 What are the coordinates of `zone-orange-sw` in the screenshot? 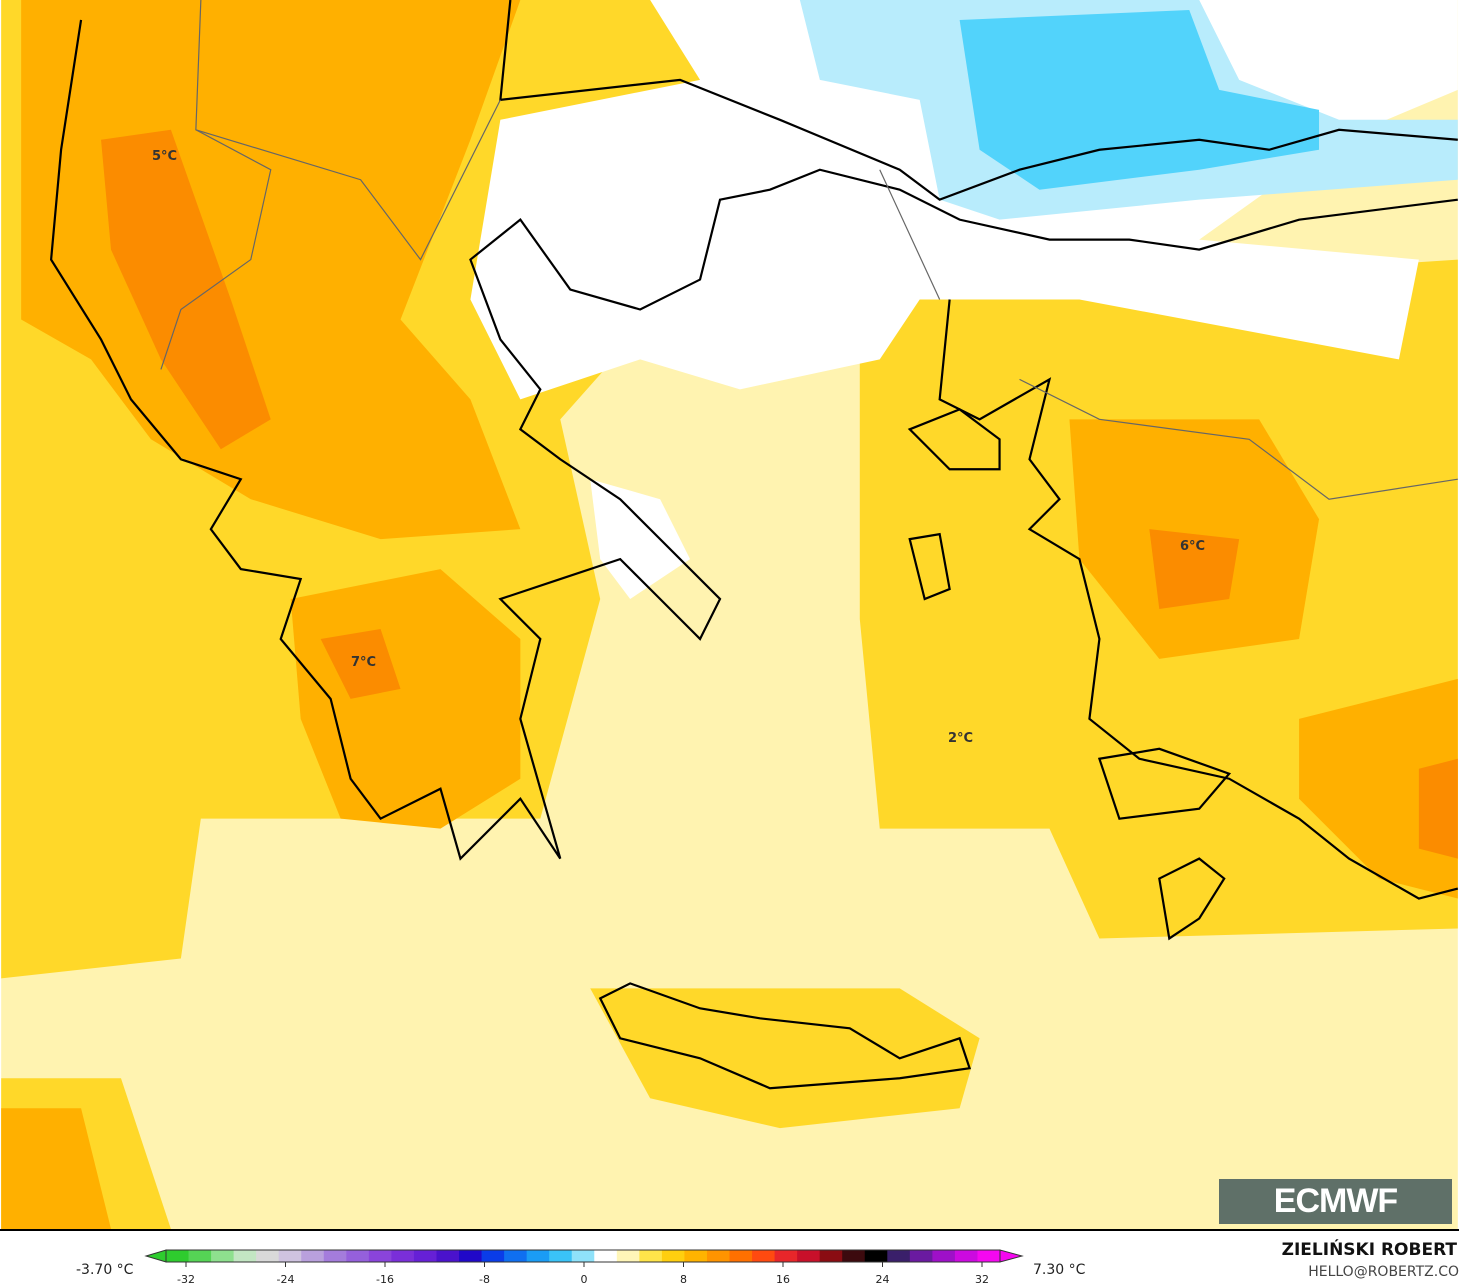 It's located at (56, 1168).